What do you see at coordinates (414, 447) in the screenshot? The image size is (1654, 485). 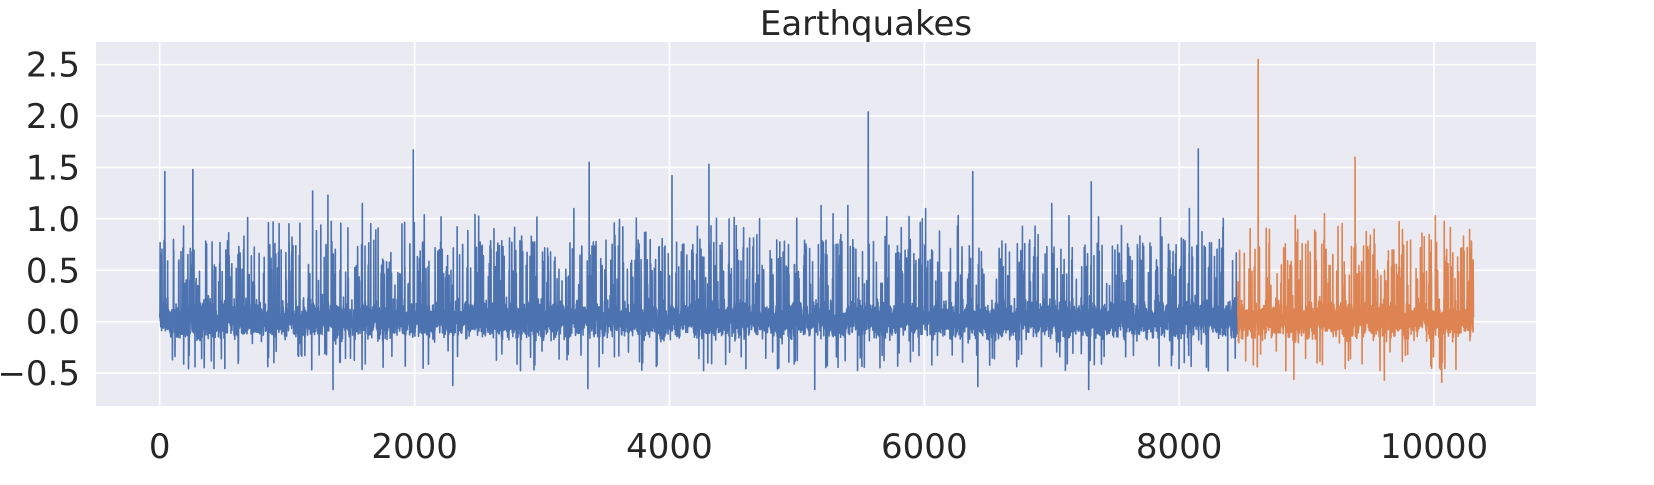 I see `x-tick-label: 2000` at bounding box center [414, 447].